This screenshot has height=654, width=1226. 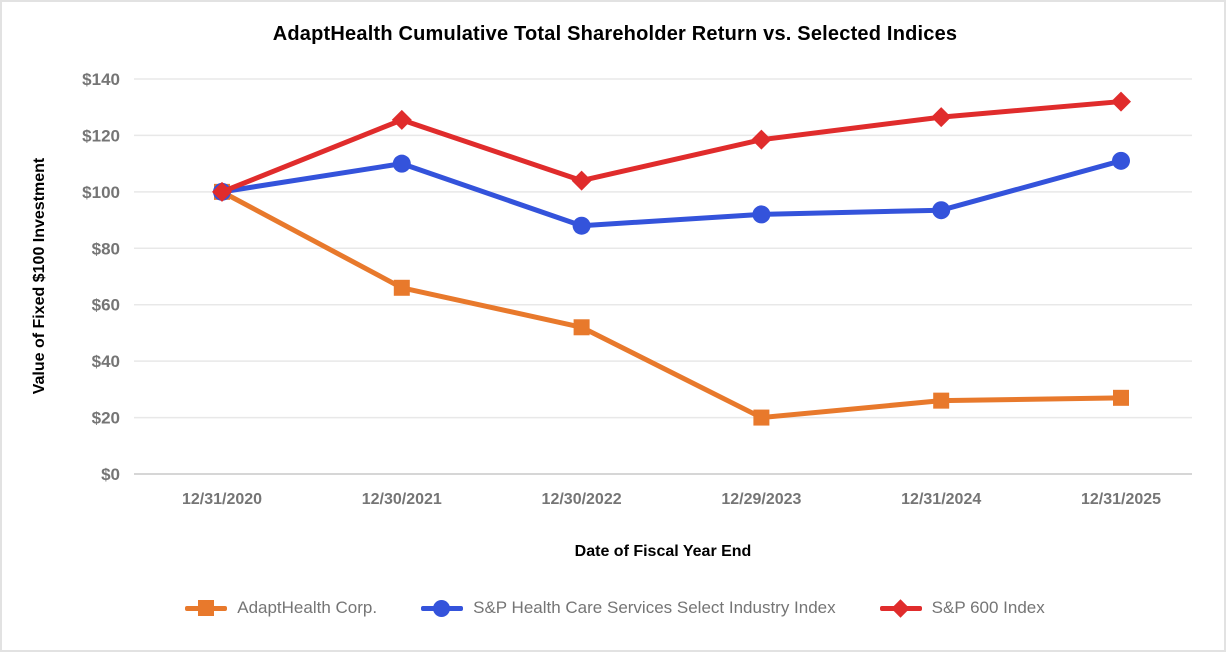 I want to click on x-tick-label: 12/31/2020, so click(x=222, y=499).